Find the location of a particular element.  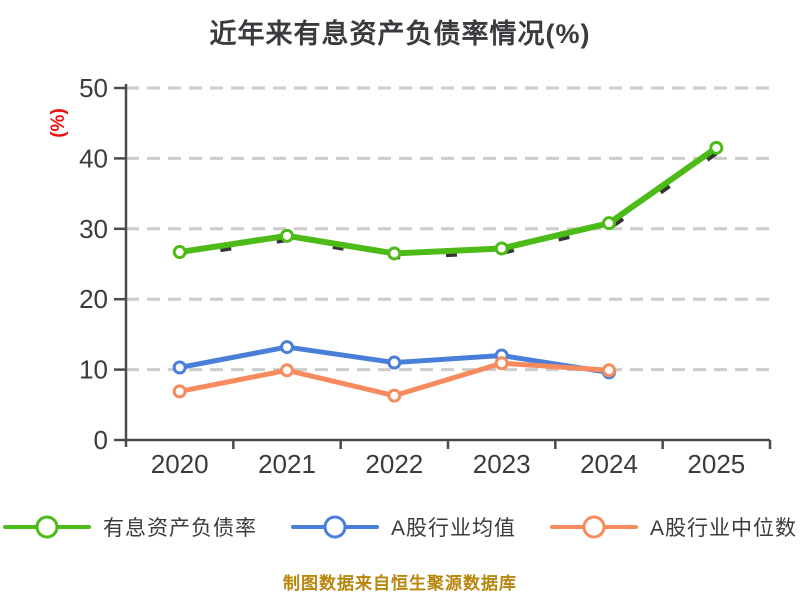

y-tick-label: 10 is located at coordinates (93, 370).